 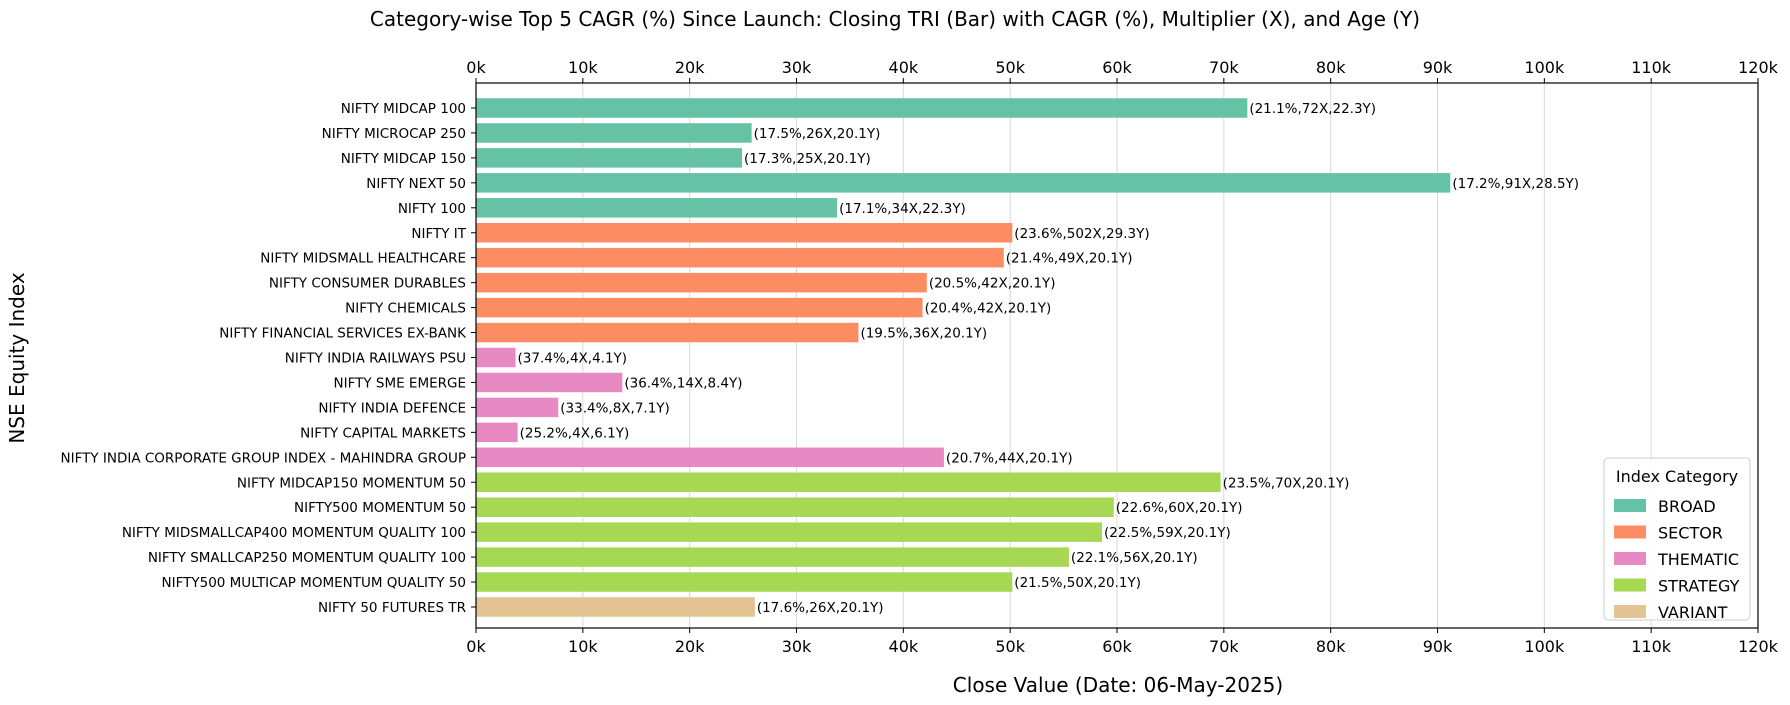 I want to click on bar-data-label: (22.1%,56X,20.1Y), so click(x=1134, y=558).